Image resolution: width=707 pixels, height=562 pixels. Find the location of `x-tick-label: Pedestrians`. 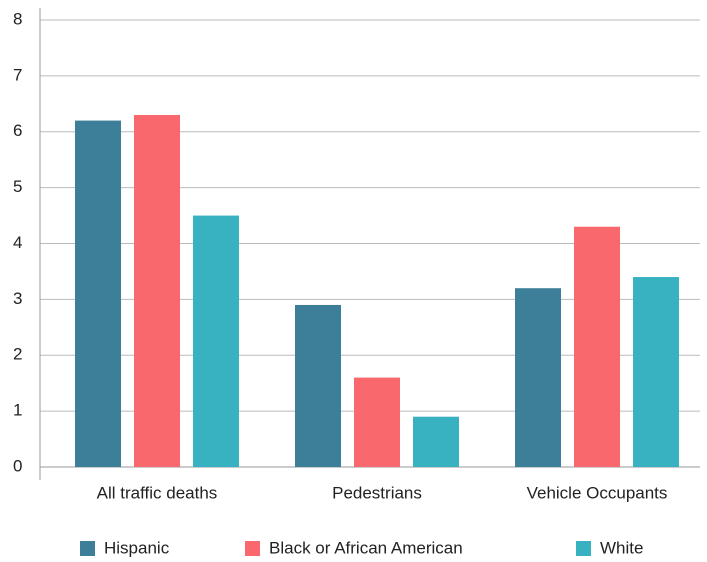

x-tick-label: Pedestrians is located at coordinates (377, 492).